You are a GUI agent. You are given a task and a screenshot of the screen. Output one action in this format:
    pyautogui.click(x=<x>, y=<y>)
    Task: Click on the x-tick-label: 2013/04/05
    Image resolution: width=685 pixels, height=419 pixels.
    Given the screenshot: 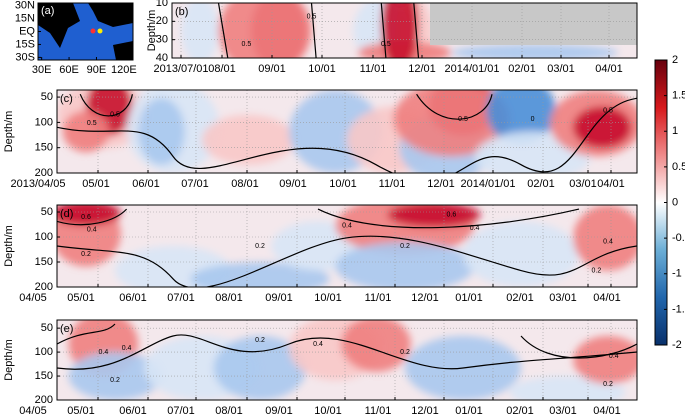 What is the action you would take?
    pyautogui.click(x=37, y=184)
    